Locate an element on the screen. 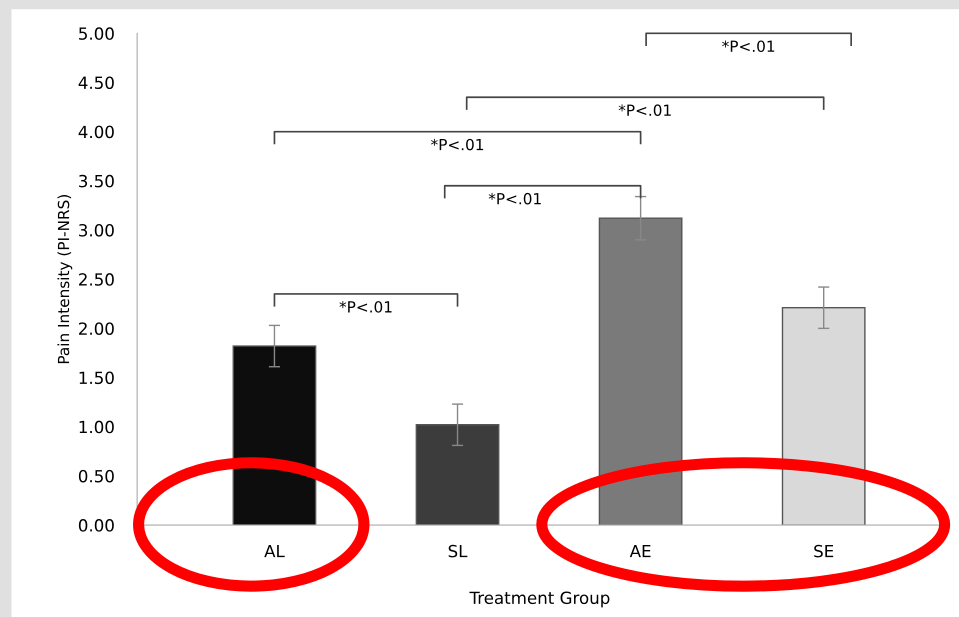 Image resolution: width=959 pixels, height=617 pixels. y-tick-label: 1.50 is located at coordinates (97, 378).